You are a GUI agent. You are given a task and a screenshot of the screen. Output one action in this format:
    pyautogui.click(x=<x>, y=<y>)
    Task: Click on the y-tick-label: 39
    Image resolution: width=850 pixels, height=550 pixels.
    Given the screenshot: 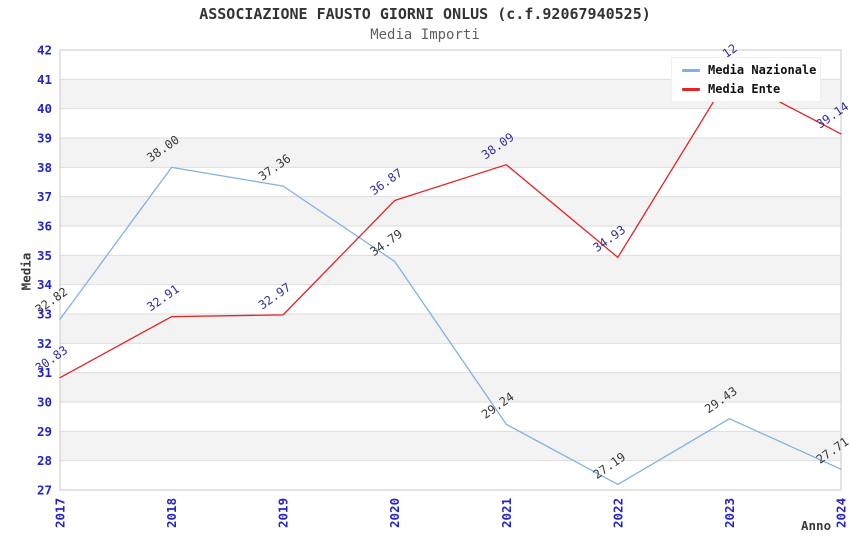 What is the action you would take?
    pyautogui.click(x=44, y=138)
    